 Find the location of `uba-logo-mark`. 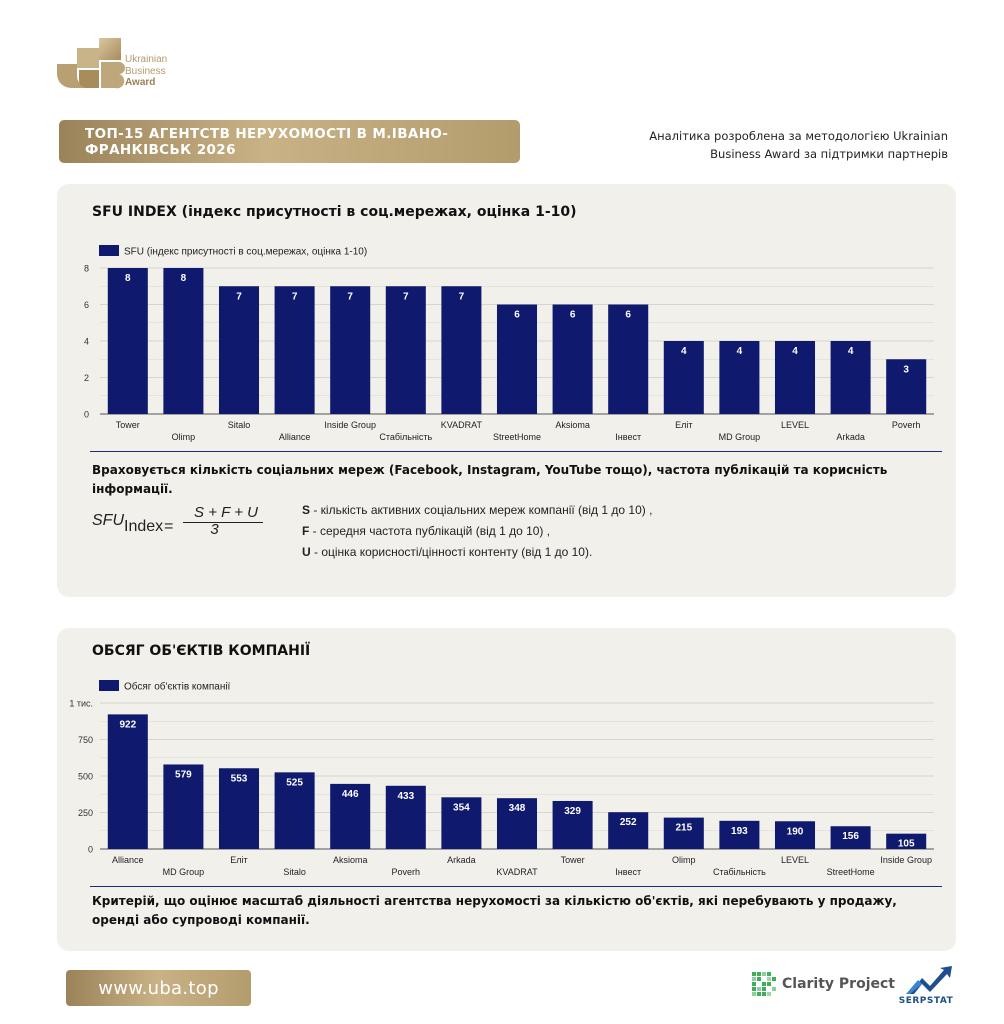

uba-logo-mark is located at coordinates (91, 63).